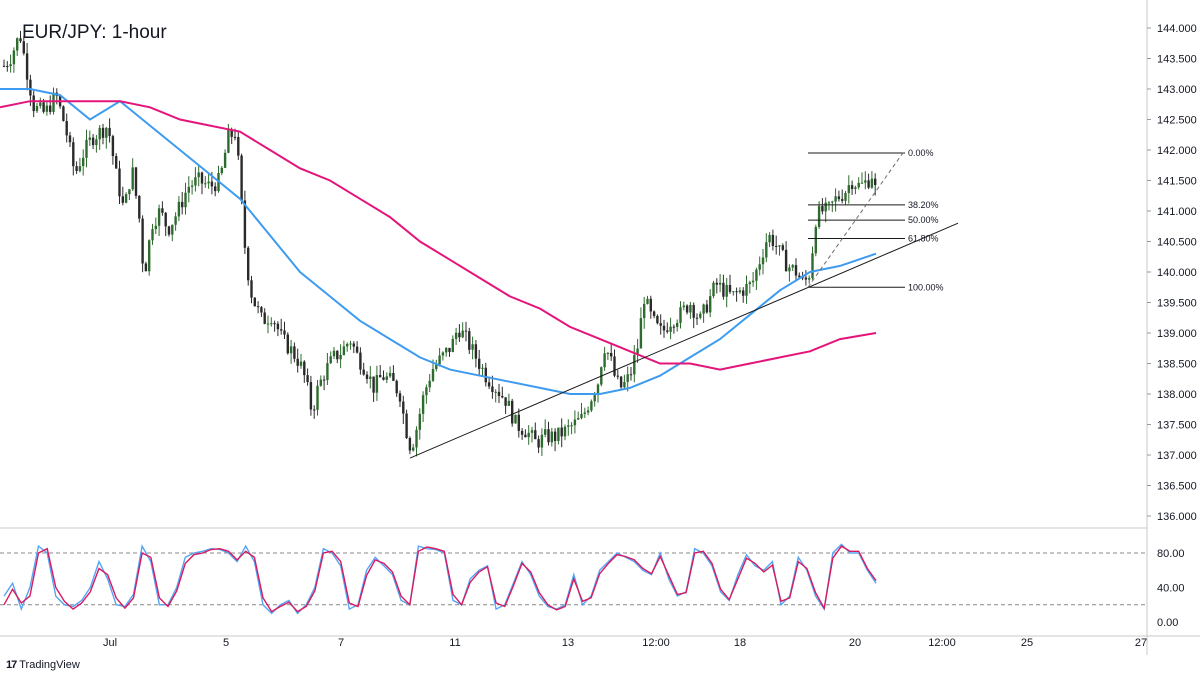 This screenshot has height=675, width=1200. I want to click on oscillator-tick-label: 0.00, so click(1167, 623).